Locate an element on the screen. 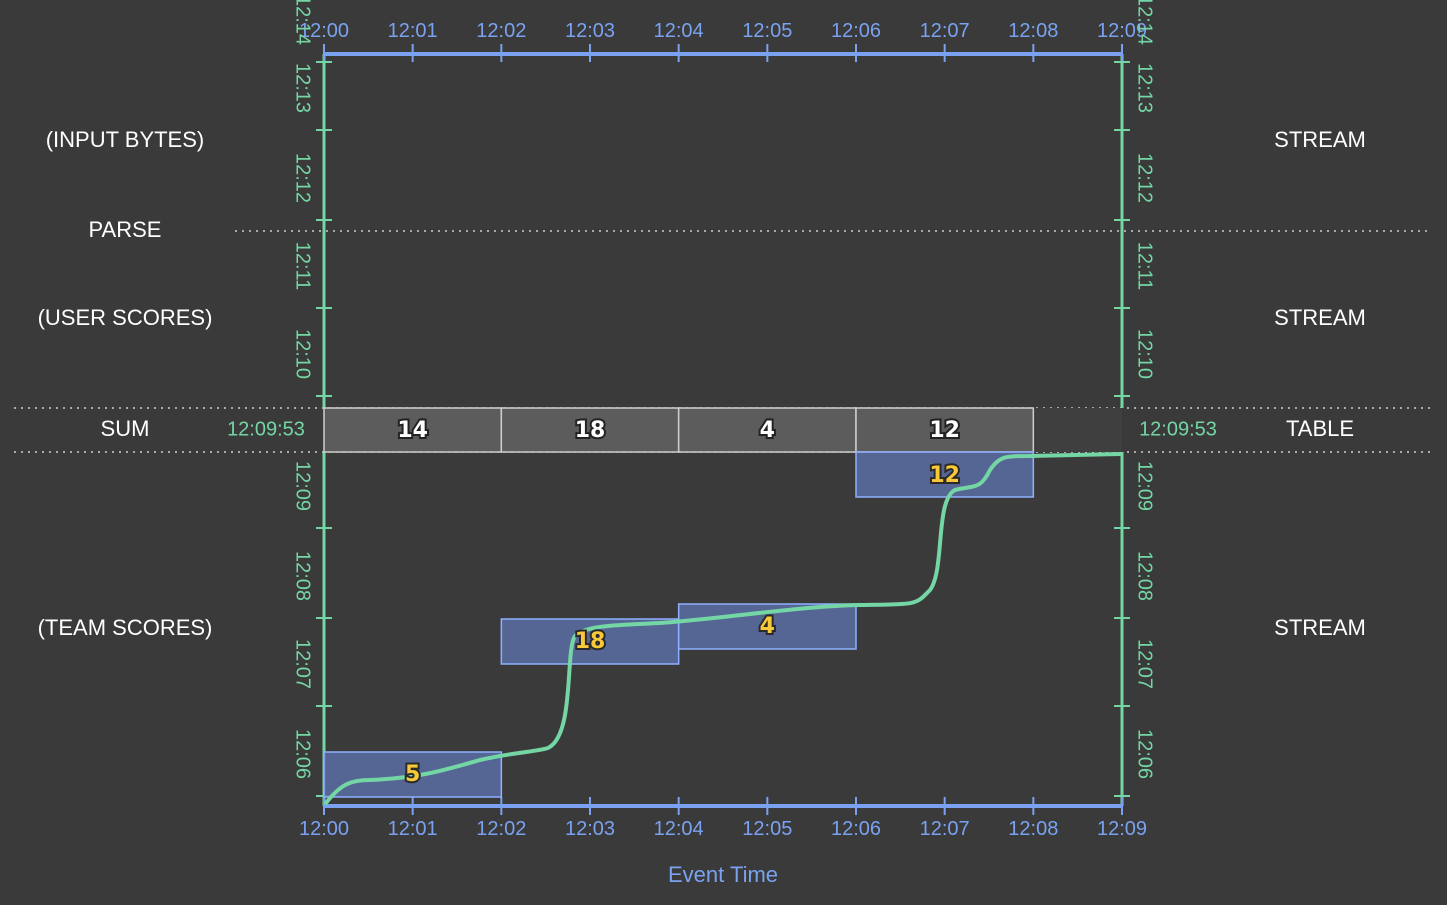 Image resolution: width=1447 pixels, height=905 pixels. pane-values: 5 18 4 12 is located at coordinates (682, 625).